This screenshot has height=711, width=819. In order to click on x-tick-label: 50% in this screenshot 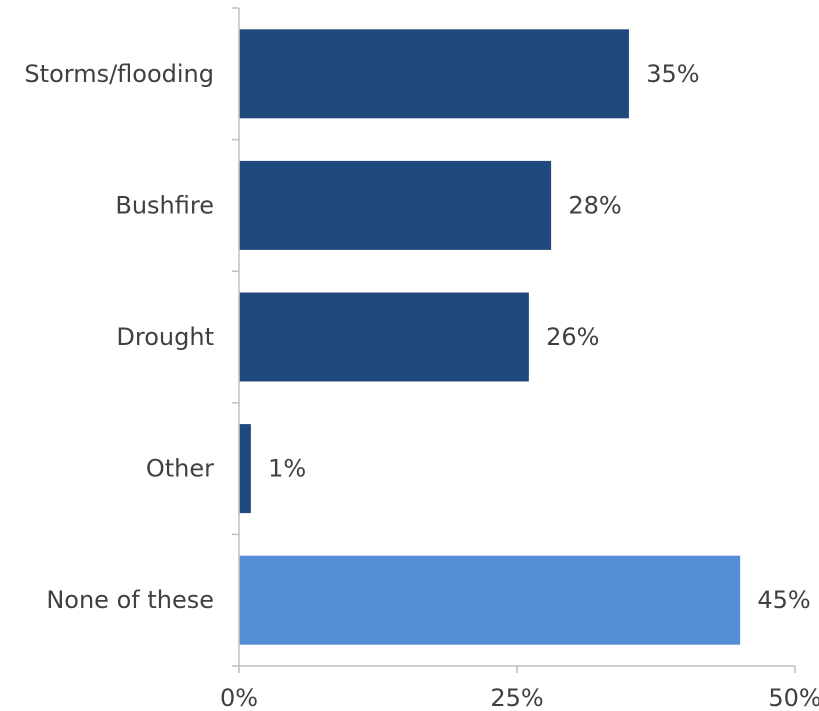, I will do `click(793, 697)`.